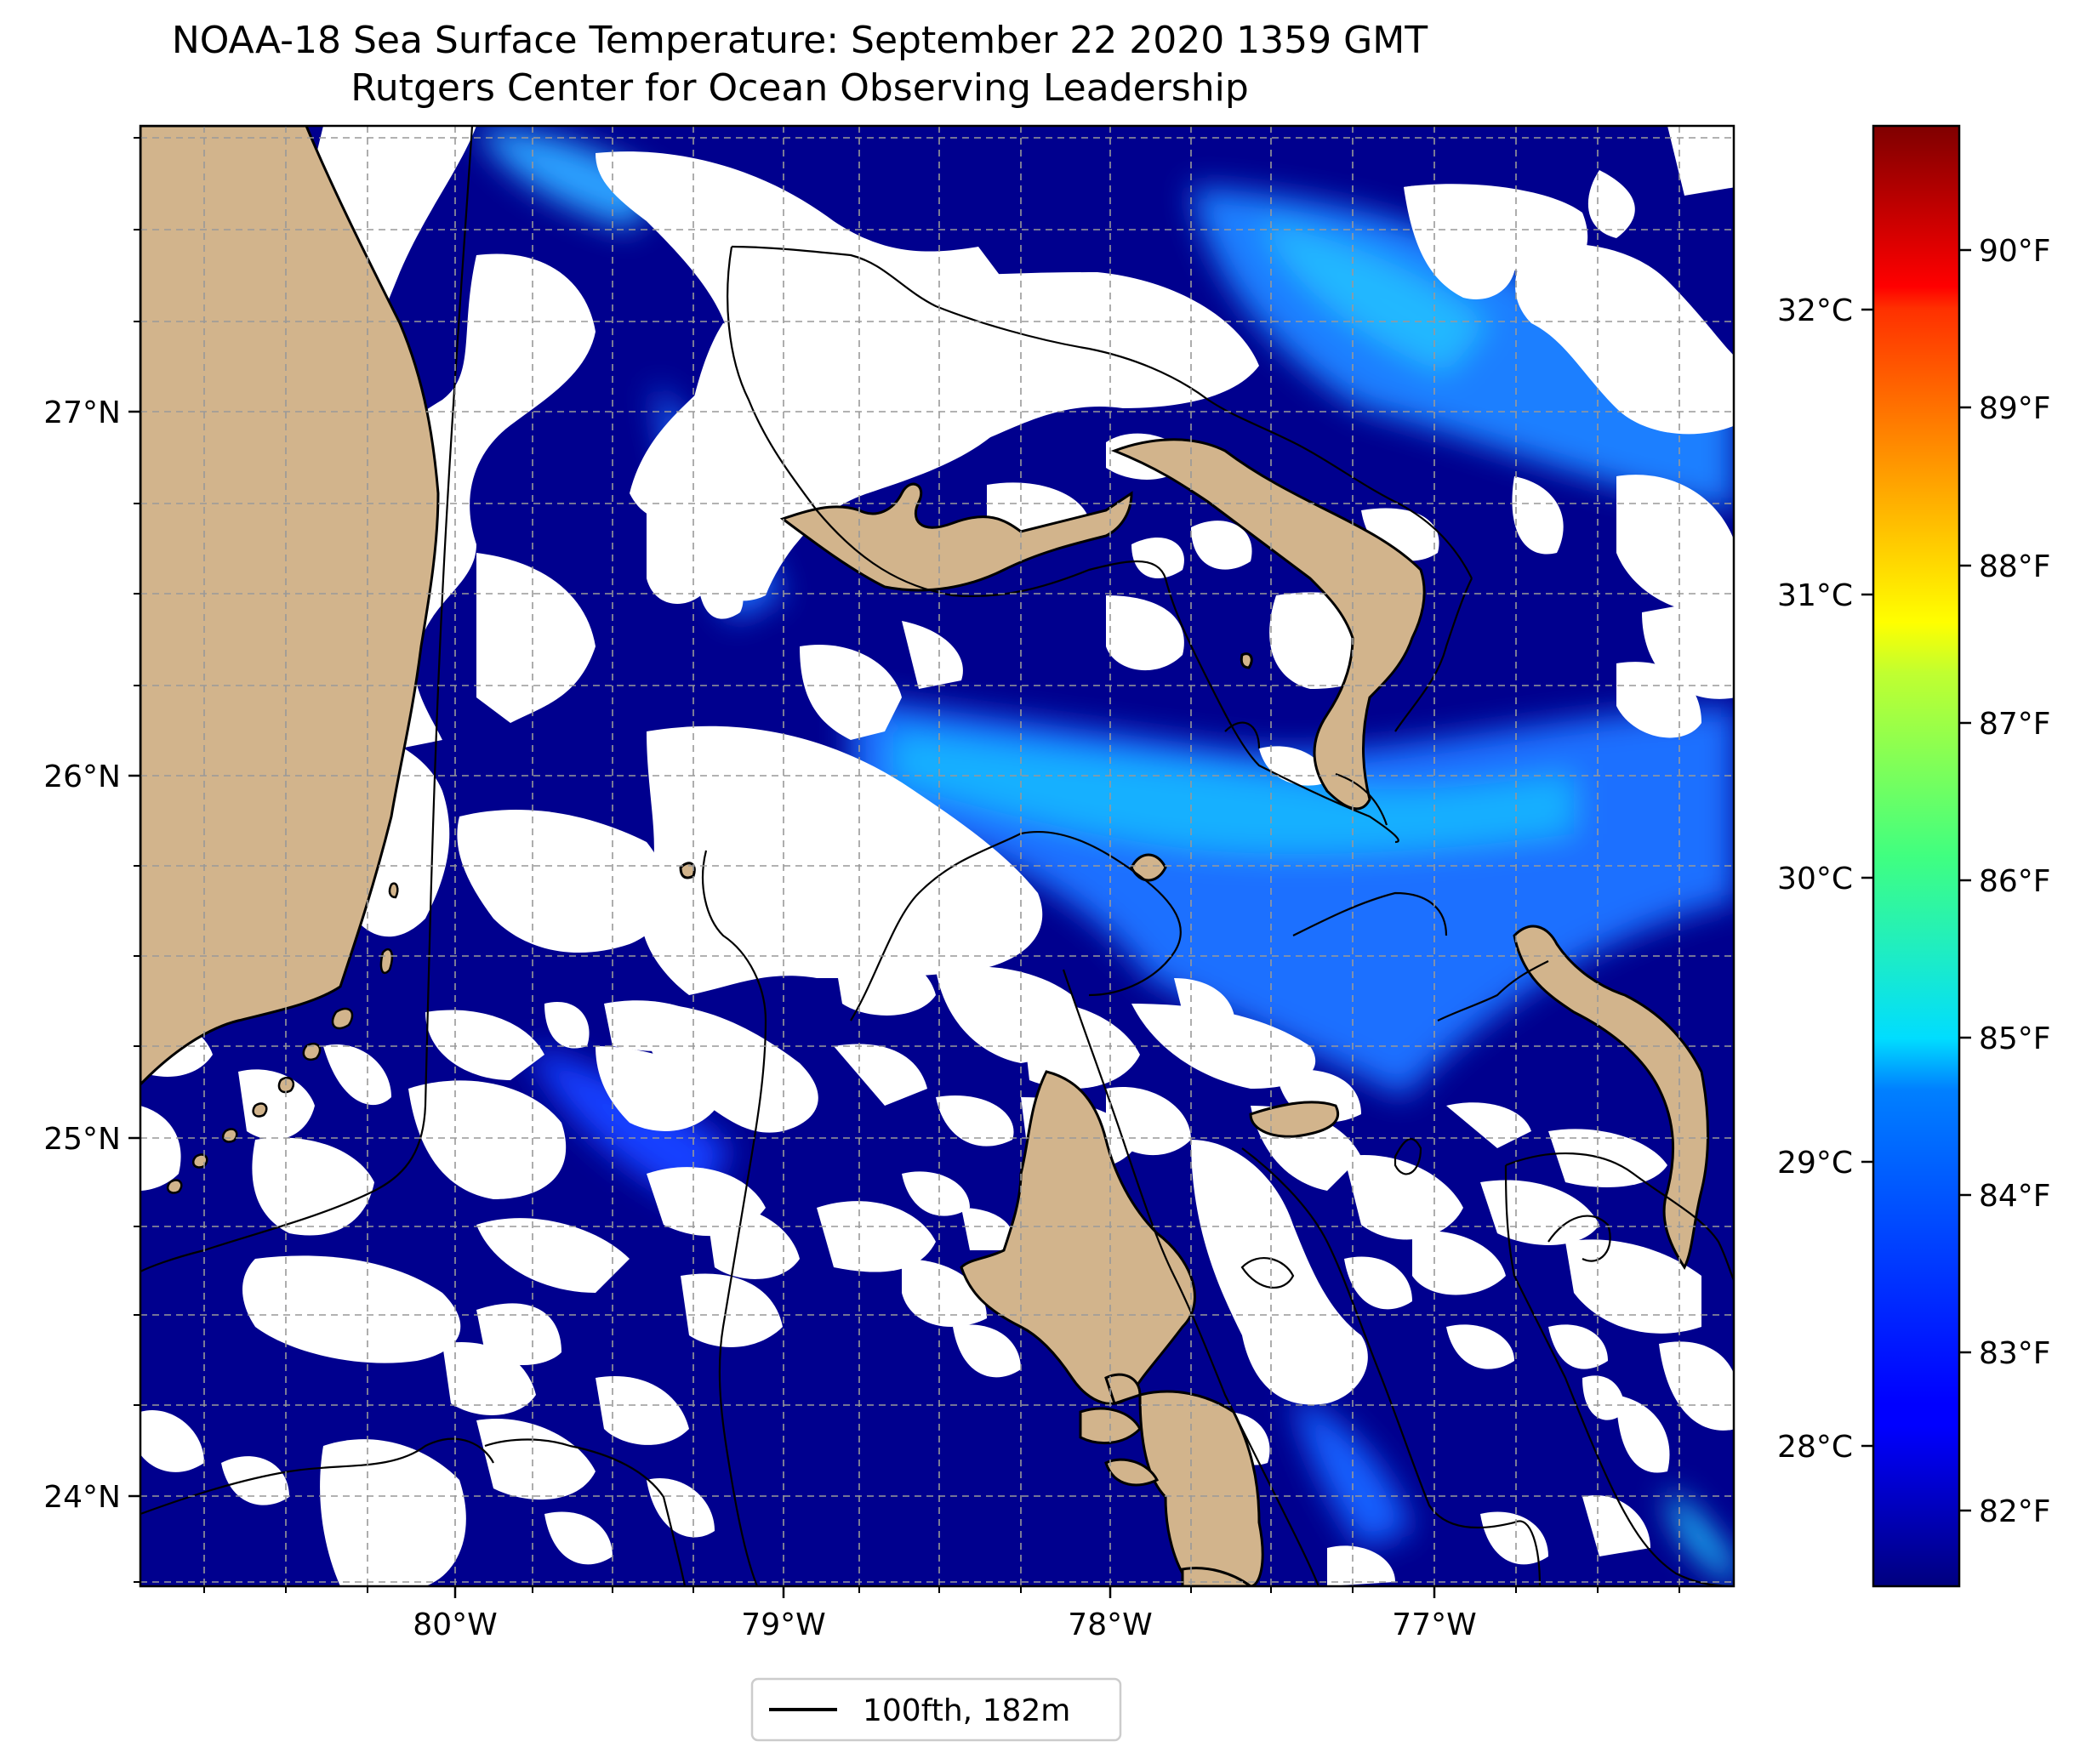 The height and width of the screenshot is (1764, 2086). Describe the element at coordinates (2015, 881) in the screenshot. I see `fahrenheit-tick-label: 86°F` at that location.